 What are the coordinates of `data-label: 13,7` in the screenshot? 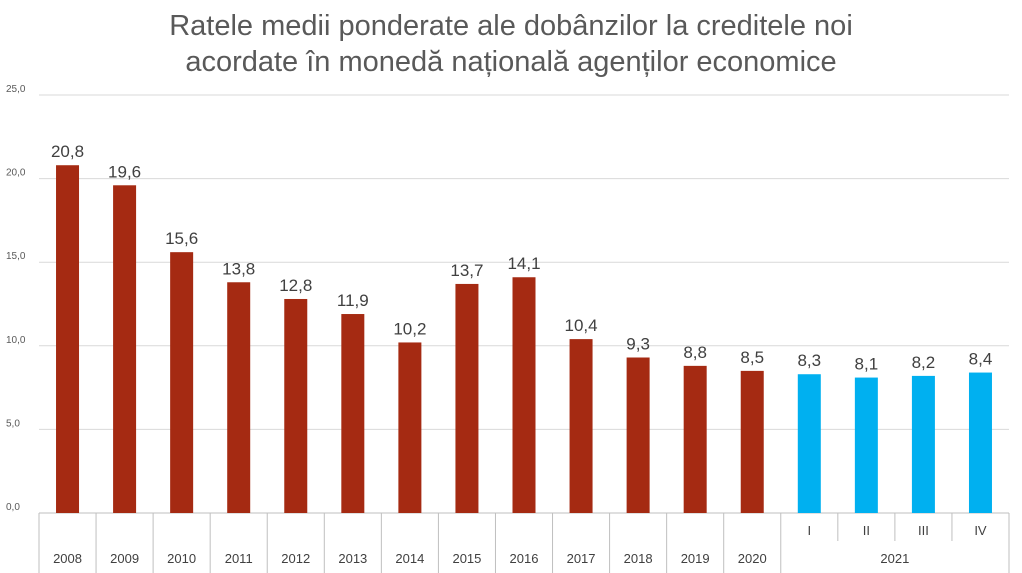 It's located at (466, 270).